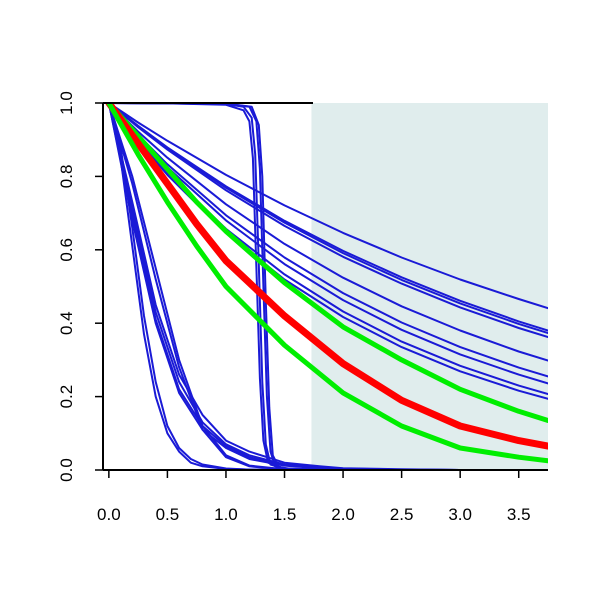  I want to click on y-tick-label: 0.8, so click(66, 177).